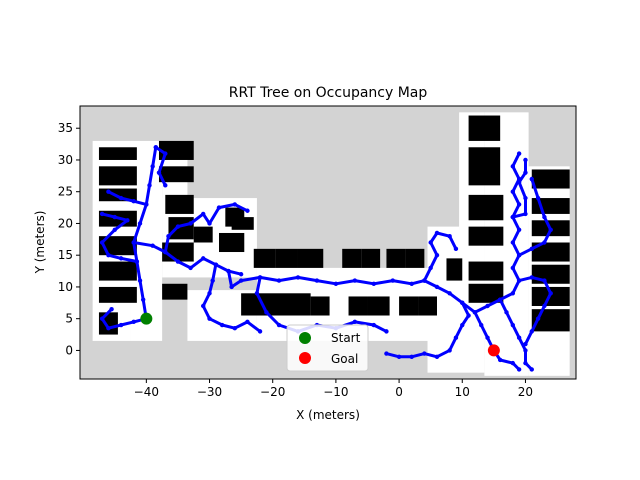 The width and height of the screenshot is (640, 480). What do you see at coordinates (320, 334) in the screenshot?
I see `markers` at bounding box center [320, 334].